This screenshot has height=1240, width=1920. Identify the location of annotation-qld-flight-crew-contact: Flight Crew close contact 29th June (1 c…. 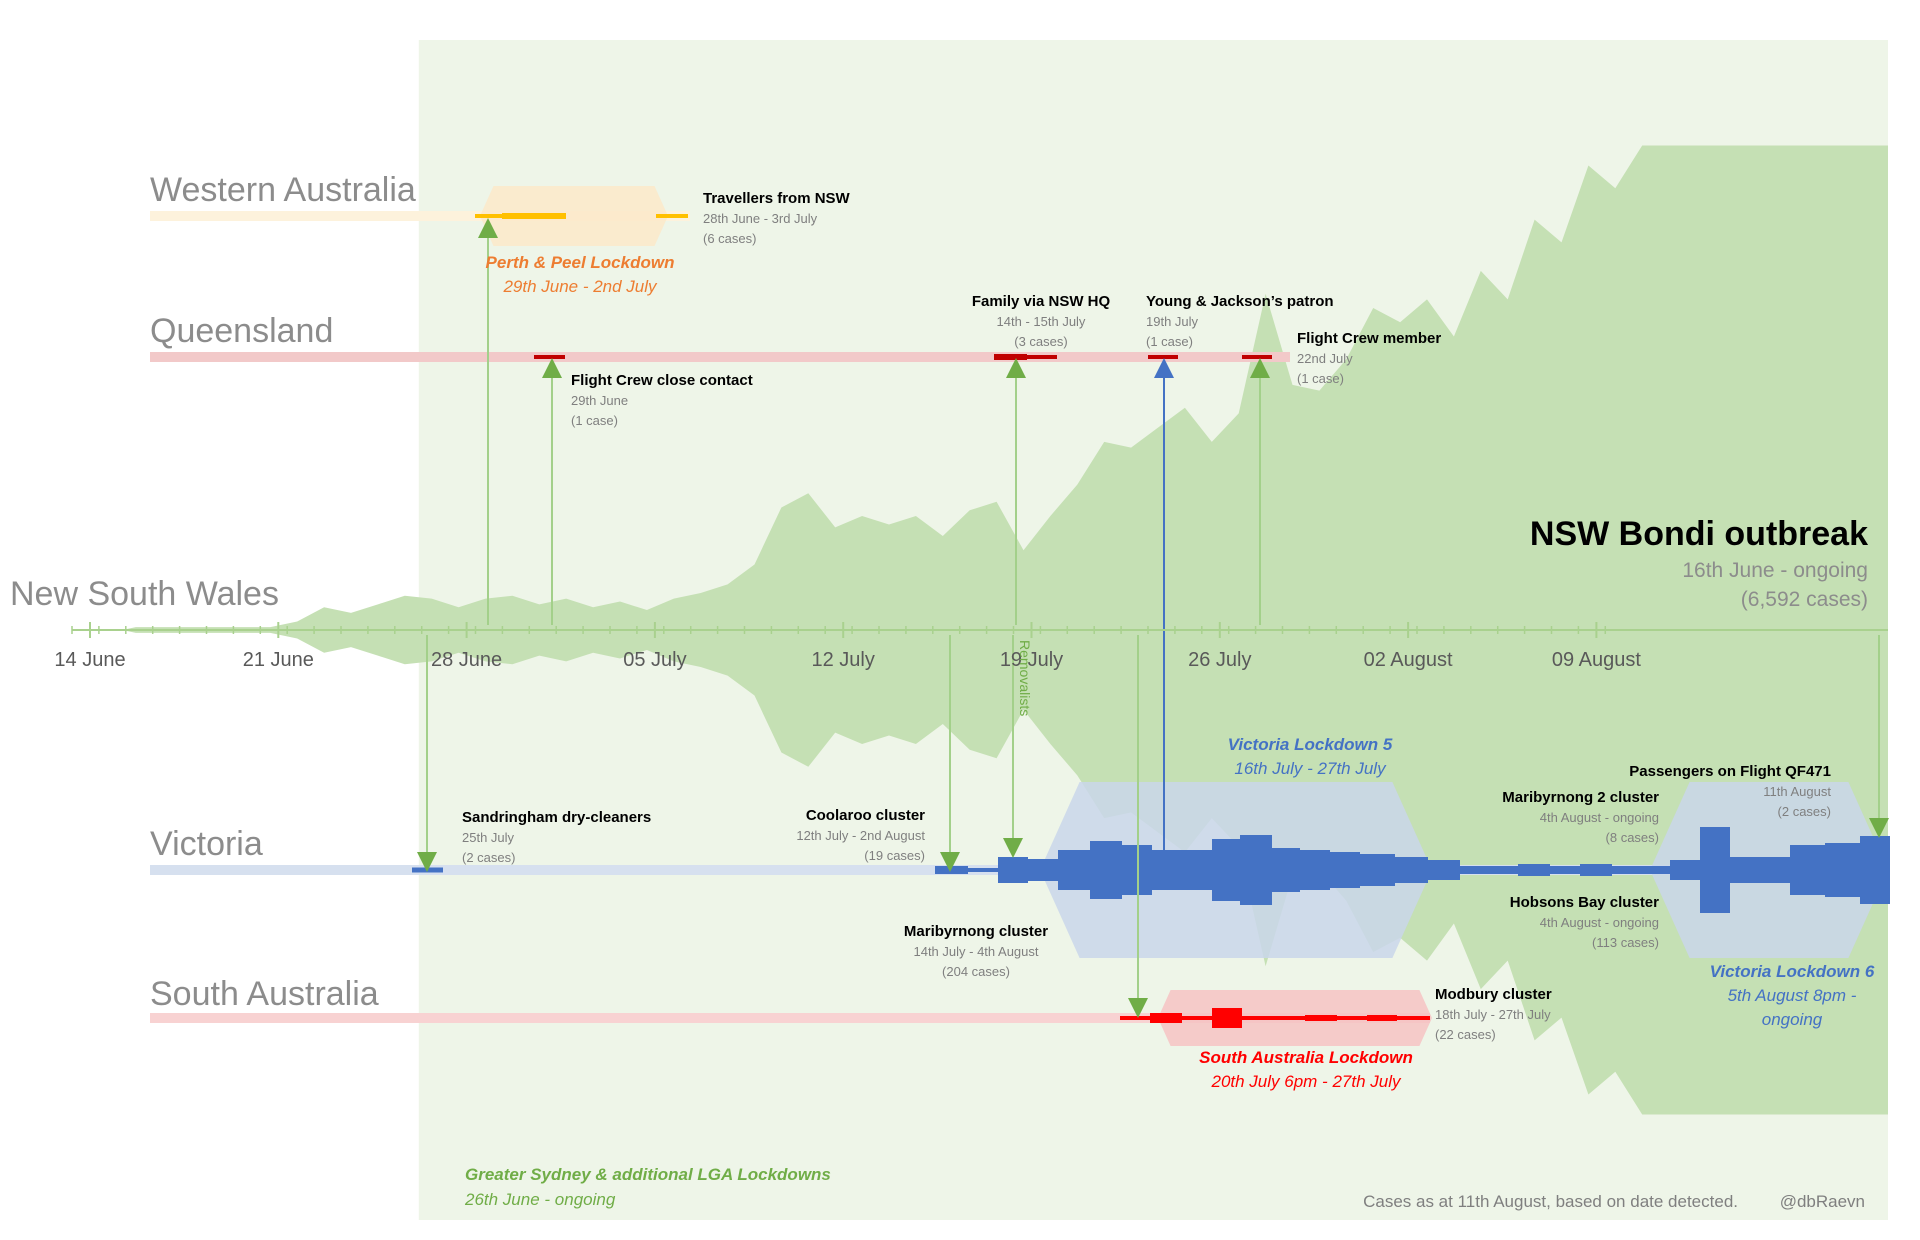
(662, 400).